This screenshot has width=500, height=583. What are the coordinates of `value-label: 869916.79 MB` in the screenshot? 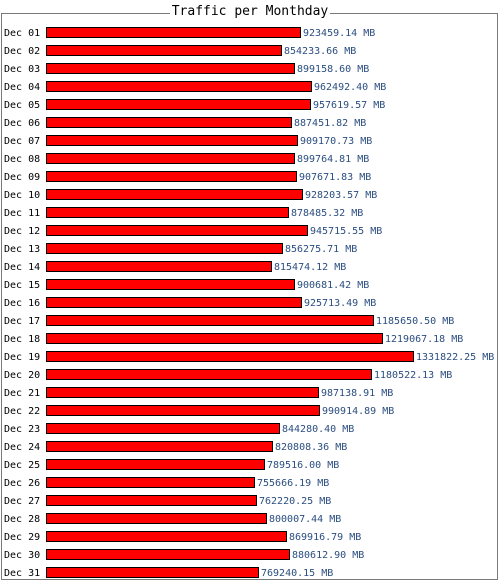 It's located at (325, 537).